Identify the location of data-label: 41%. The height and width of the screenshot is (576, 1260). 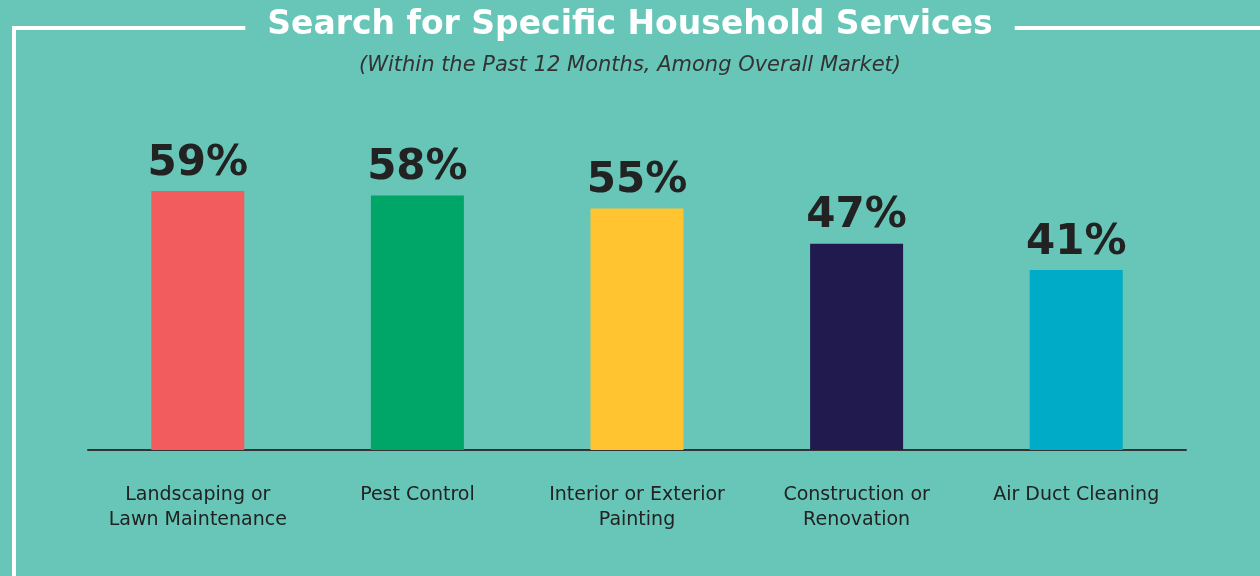
(1076, 239).